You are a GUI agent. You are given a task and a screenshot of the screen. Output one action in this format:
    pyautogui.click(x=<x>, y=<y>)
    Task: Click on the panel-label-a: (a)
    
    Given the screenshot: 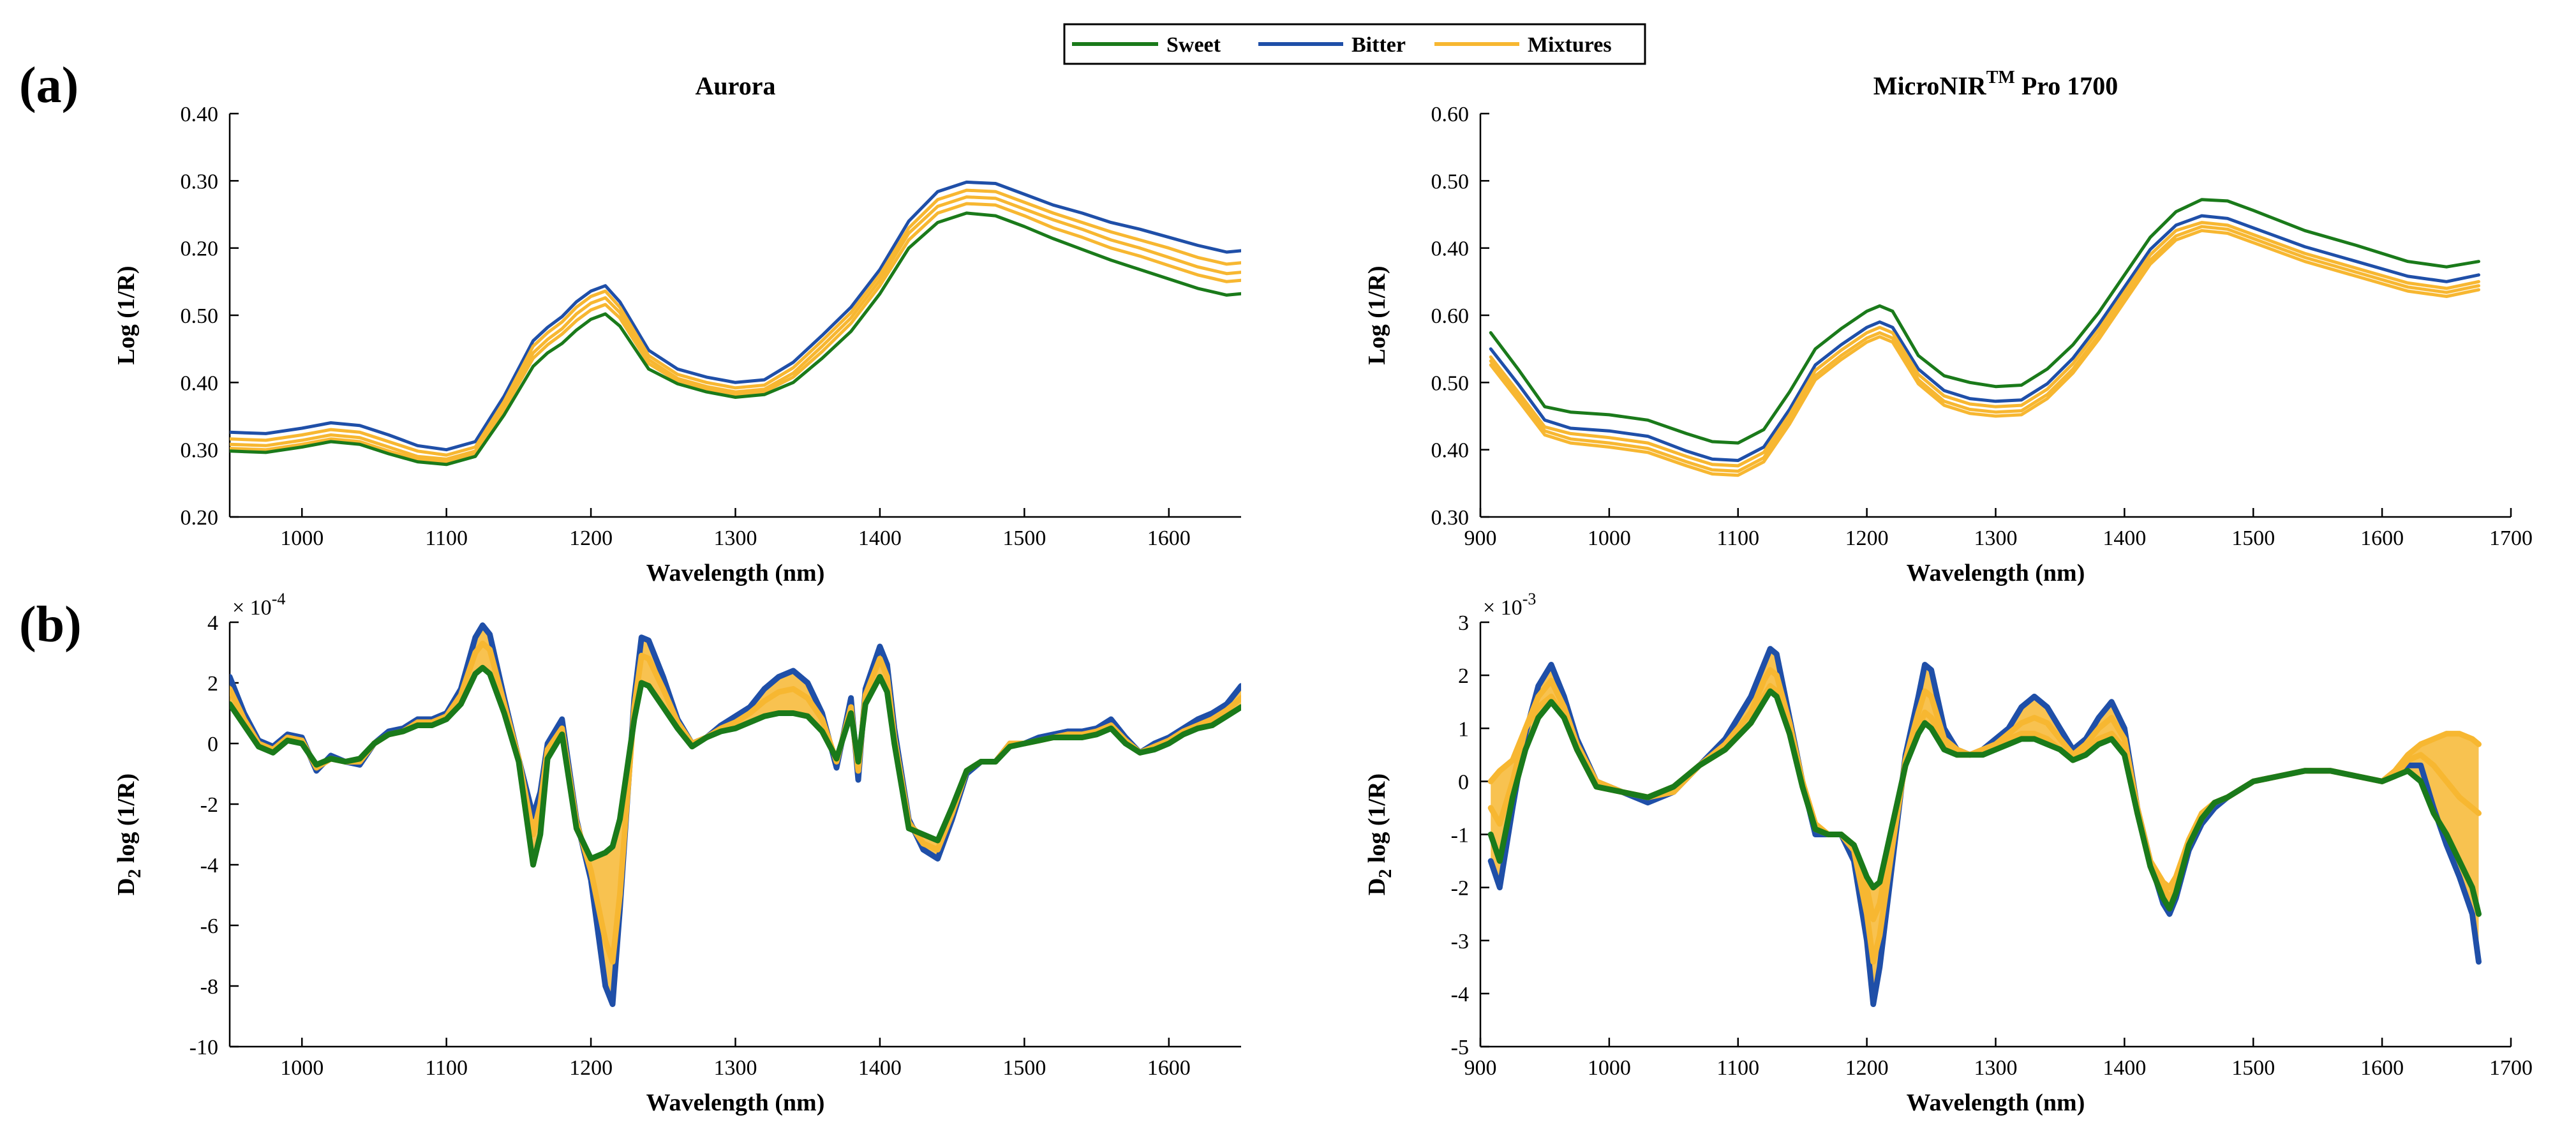 What is the action you would take?
    pyautogui.click(x=48, y=85)
    